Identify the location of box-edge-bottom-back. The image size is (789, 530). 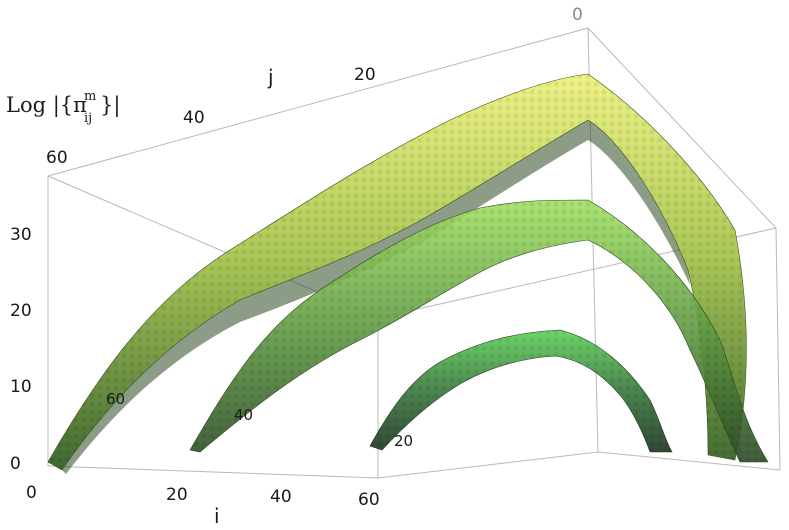
(689, 461).